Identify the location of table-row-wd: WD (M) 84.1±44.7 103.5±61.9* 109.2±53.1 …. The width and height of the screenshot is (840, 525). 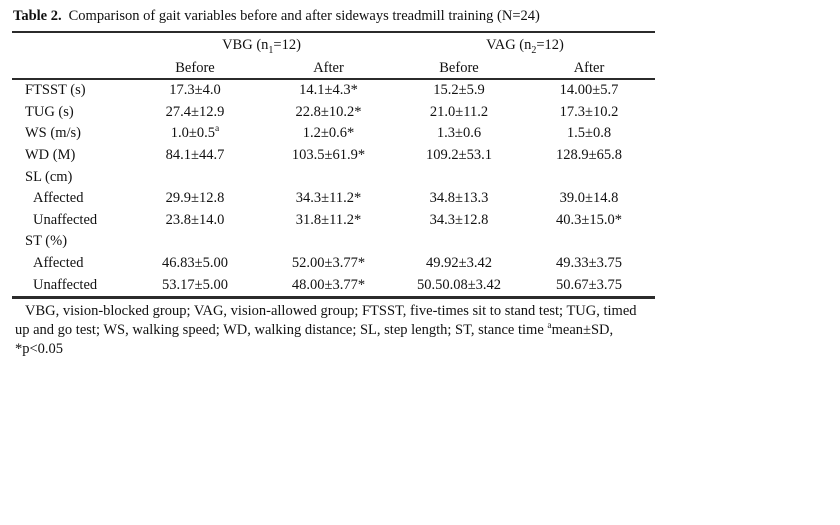
(333, 156).